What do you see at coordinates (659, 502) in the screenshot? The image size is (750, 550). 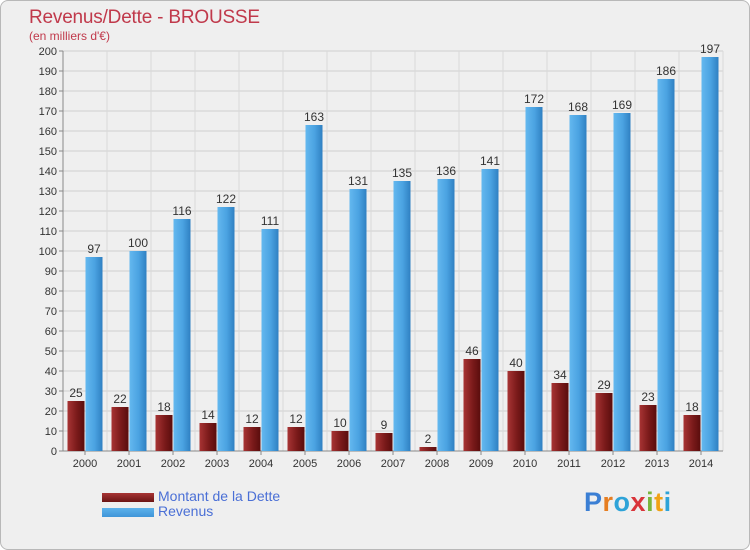 I see `logo-letter: t` at bounding box center [659, 502].